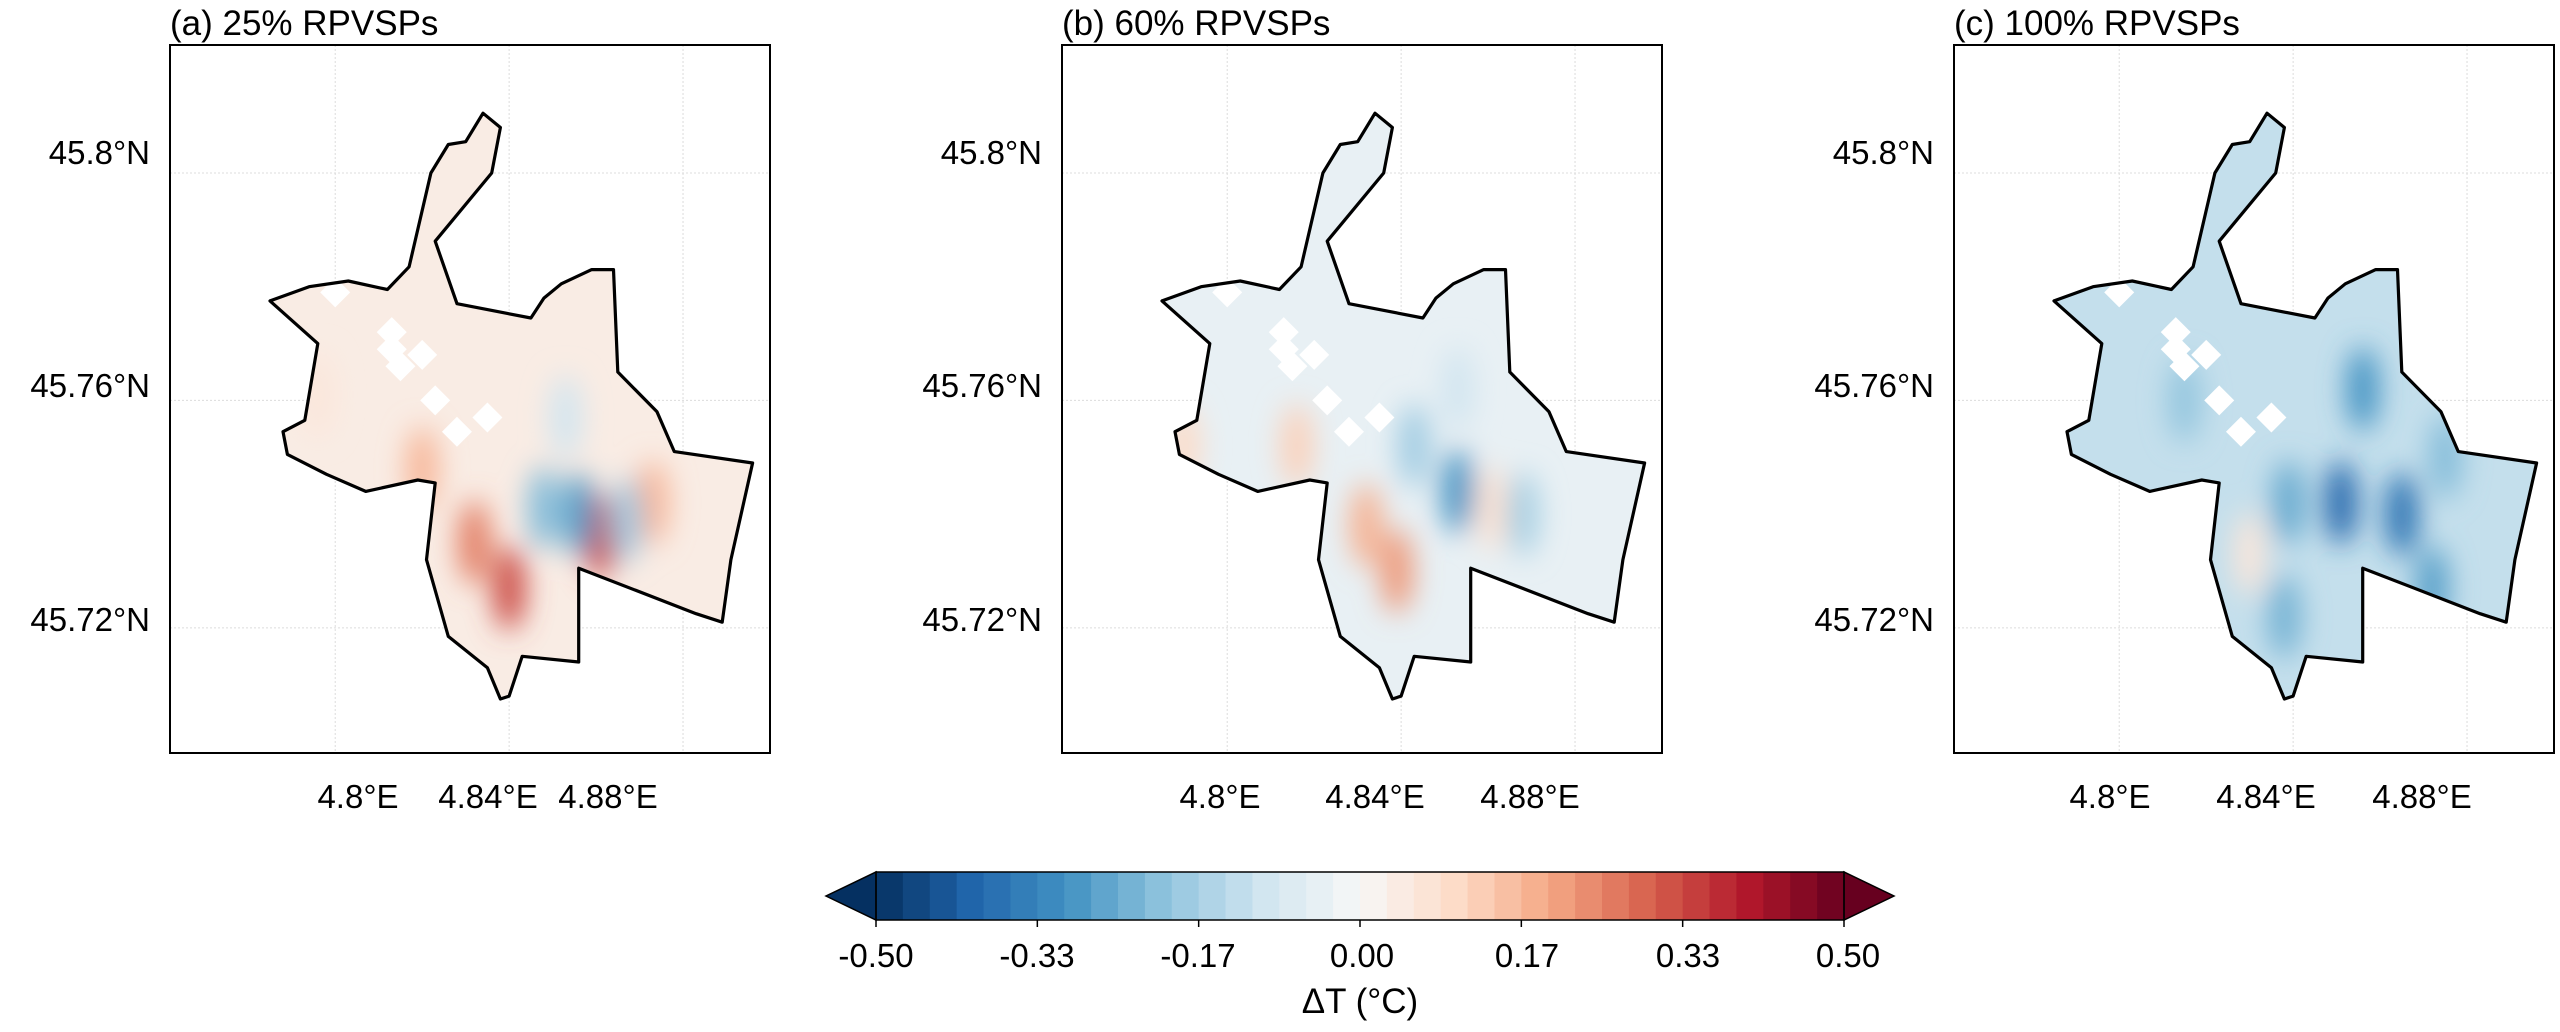  What do you see at coordinates (488, 796) in the screenshot?
I see `xtick-a-1: 4.84°E` at bounding box center [488, 796].